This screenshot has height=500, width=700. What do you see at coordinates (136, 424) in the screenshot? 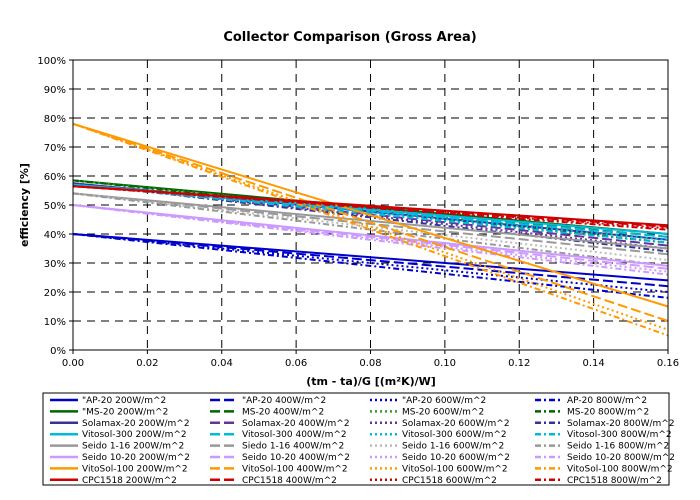
I see `legend-label: Solamax-20 200W/m^2` at bounding box center [136, 424].